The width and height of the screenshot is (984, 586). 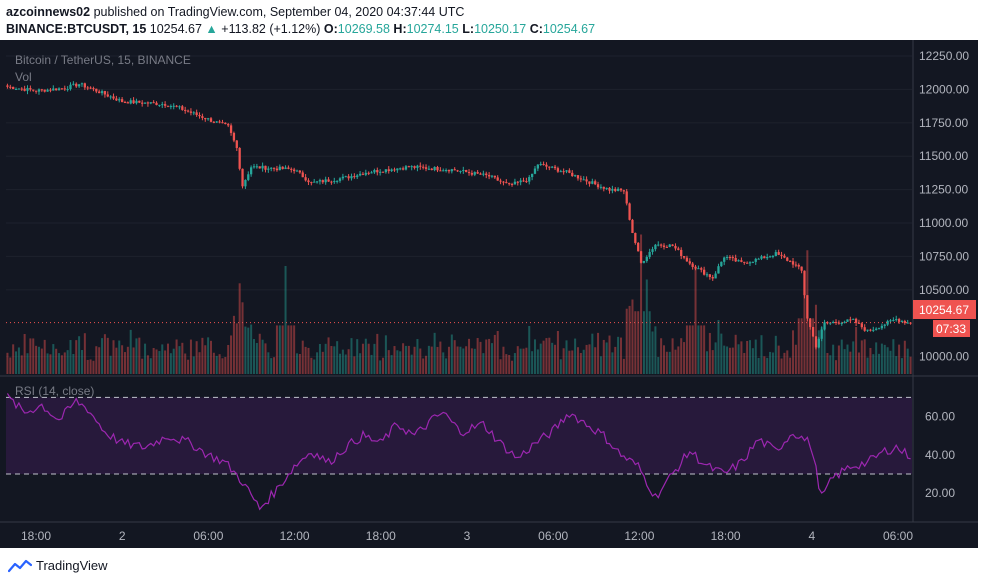 What do you see at coordinates (48, 12) in the screenshot?
I see `author-name: azcoinnews02` at bounding box center [48, 12].